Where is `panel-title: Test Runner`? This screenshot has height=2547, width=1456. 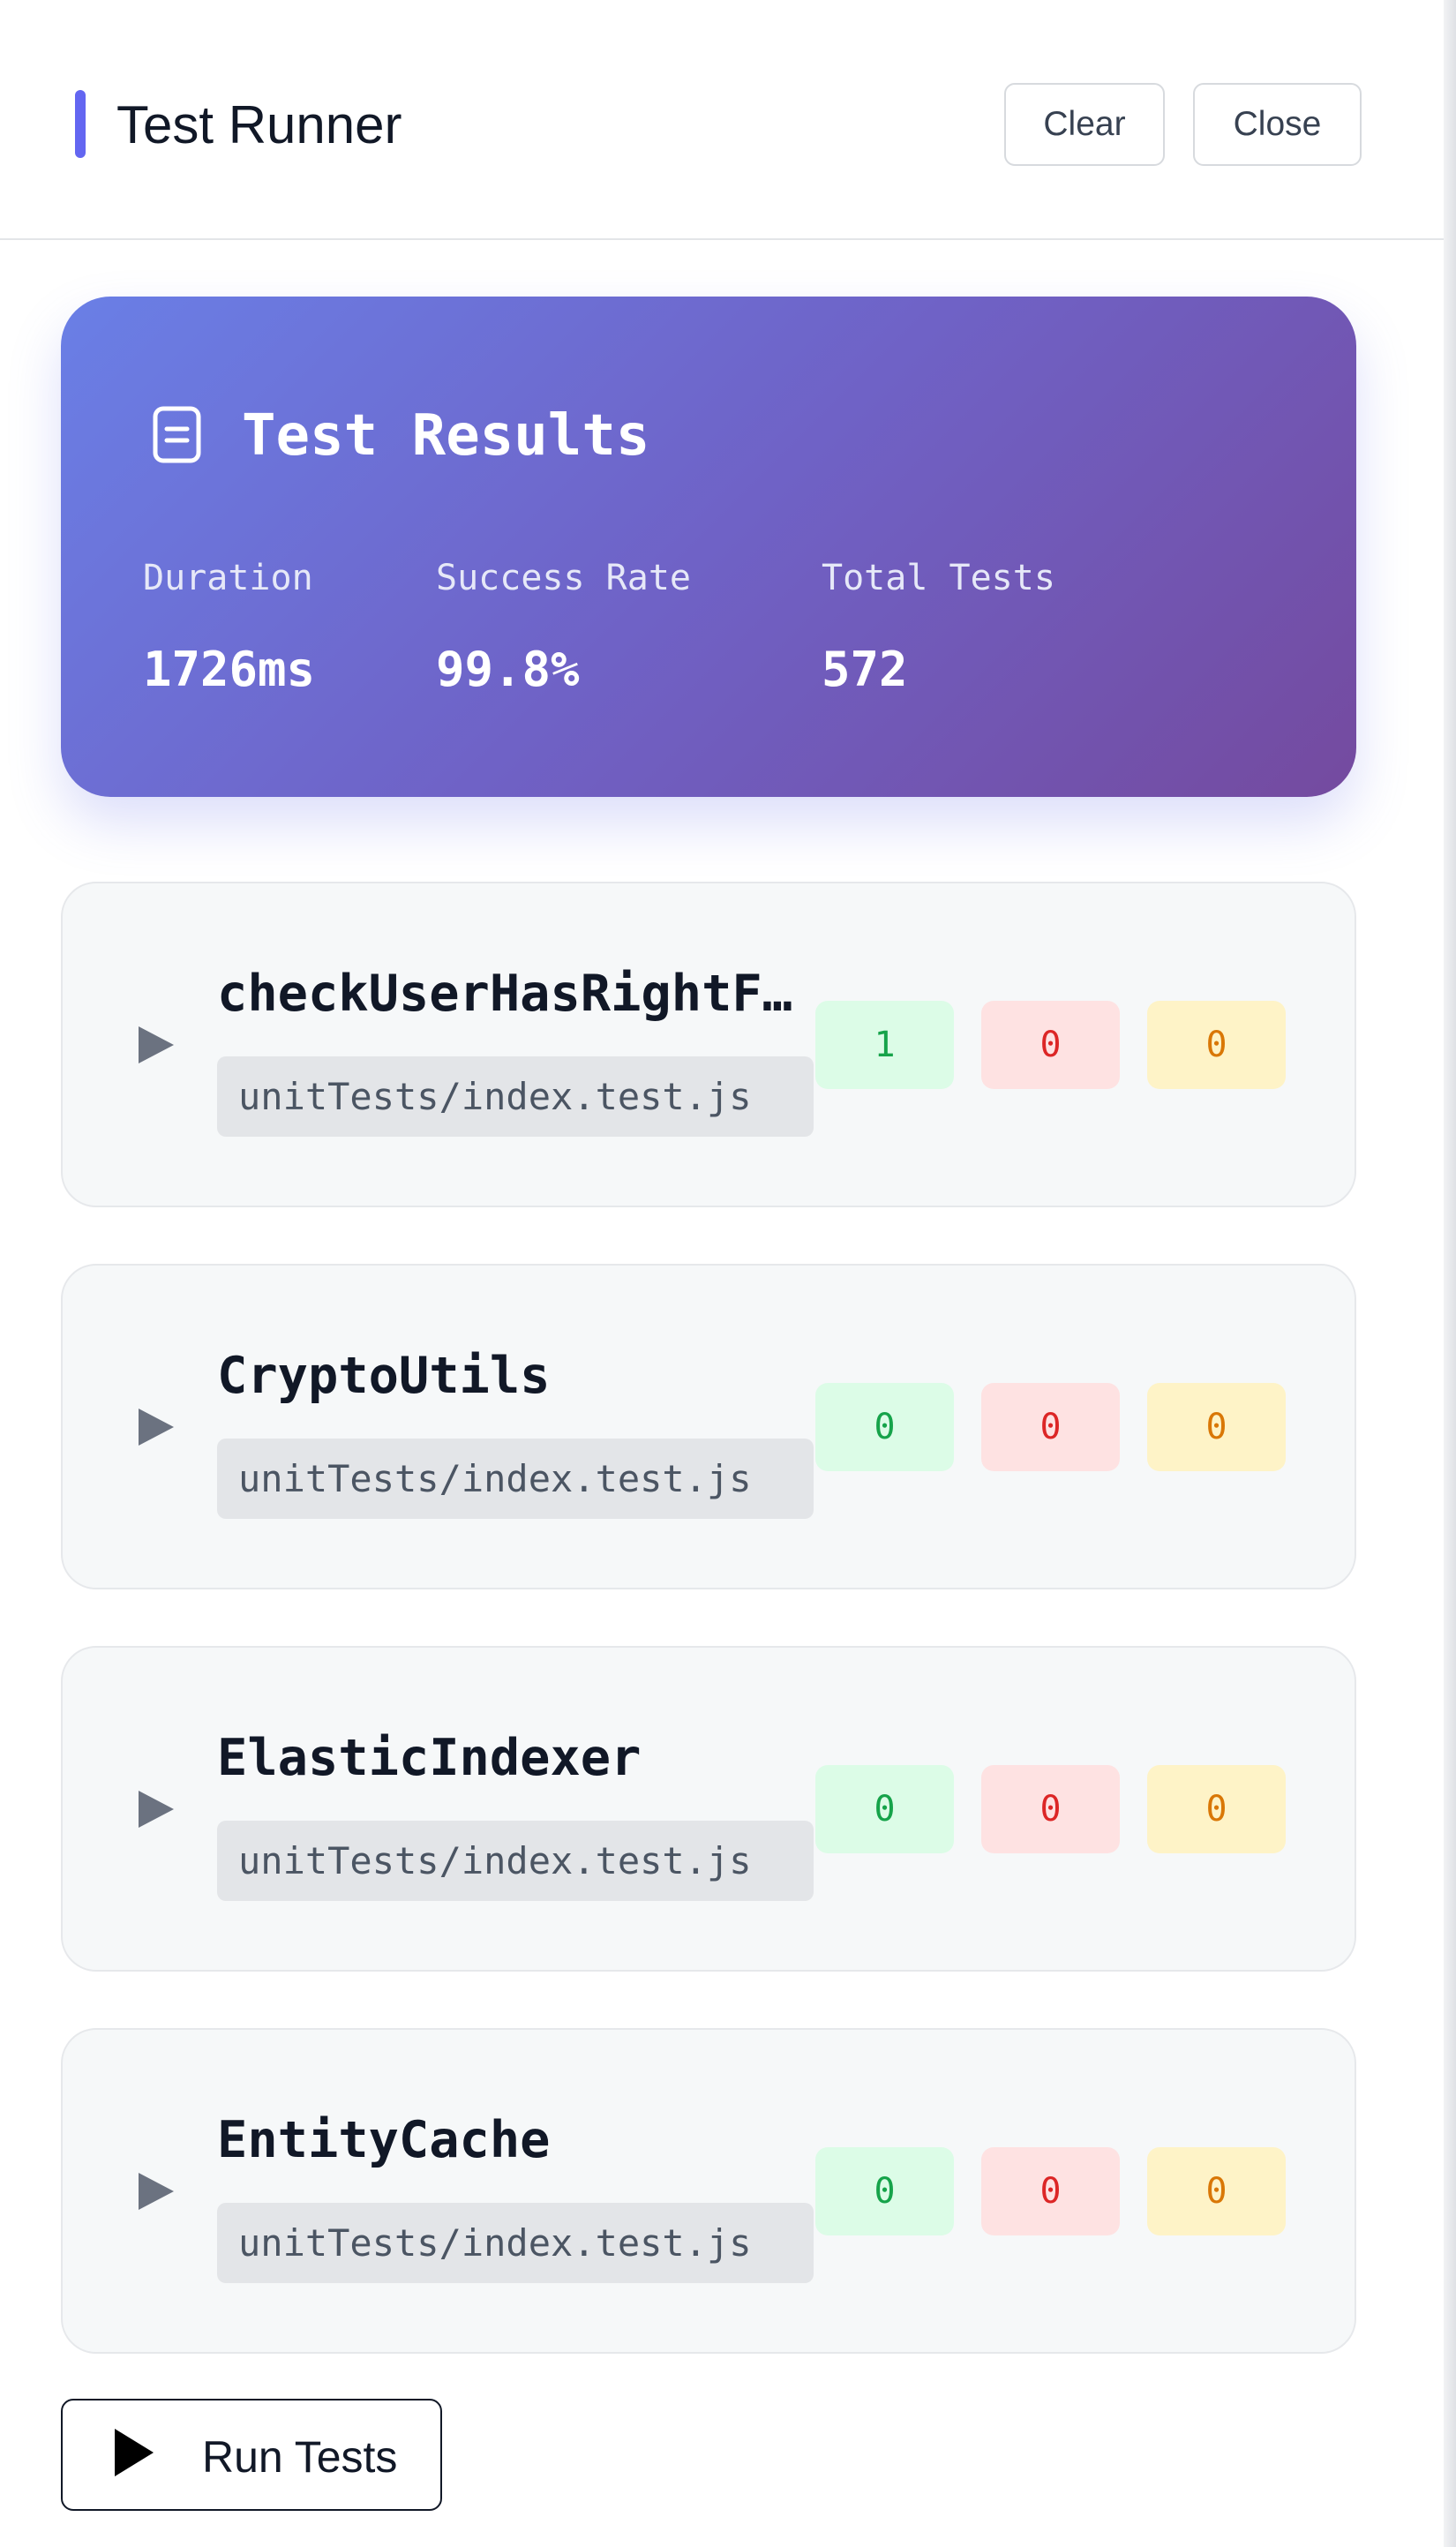 panel-title: Test Runner is located at coordinates (259, 124).